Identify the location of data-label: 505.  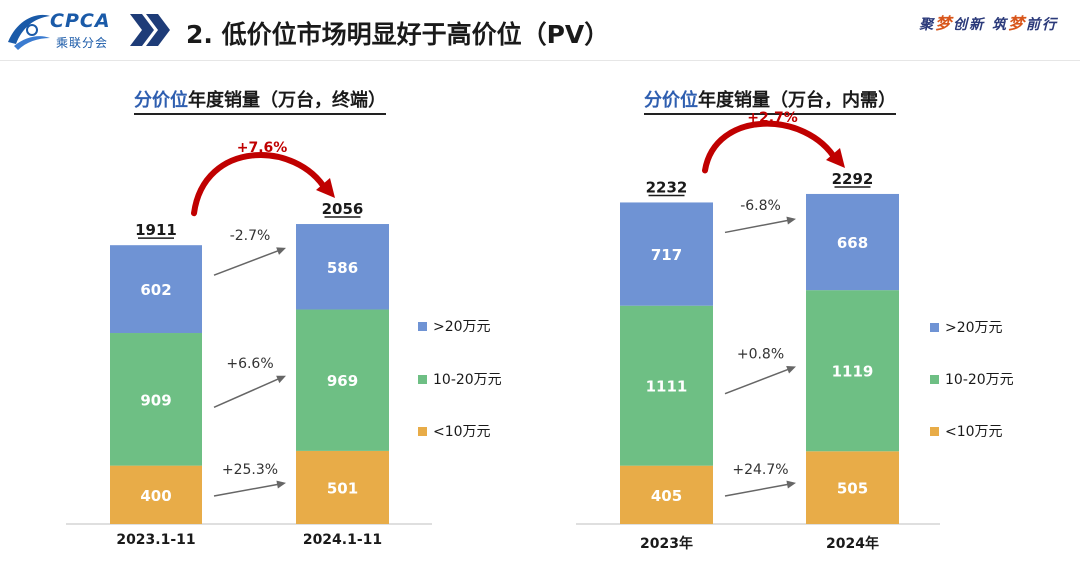
(852, 489).